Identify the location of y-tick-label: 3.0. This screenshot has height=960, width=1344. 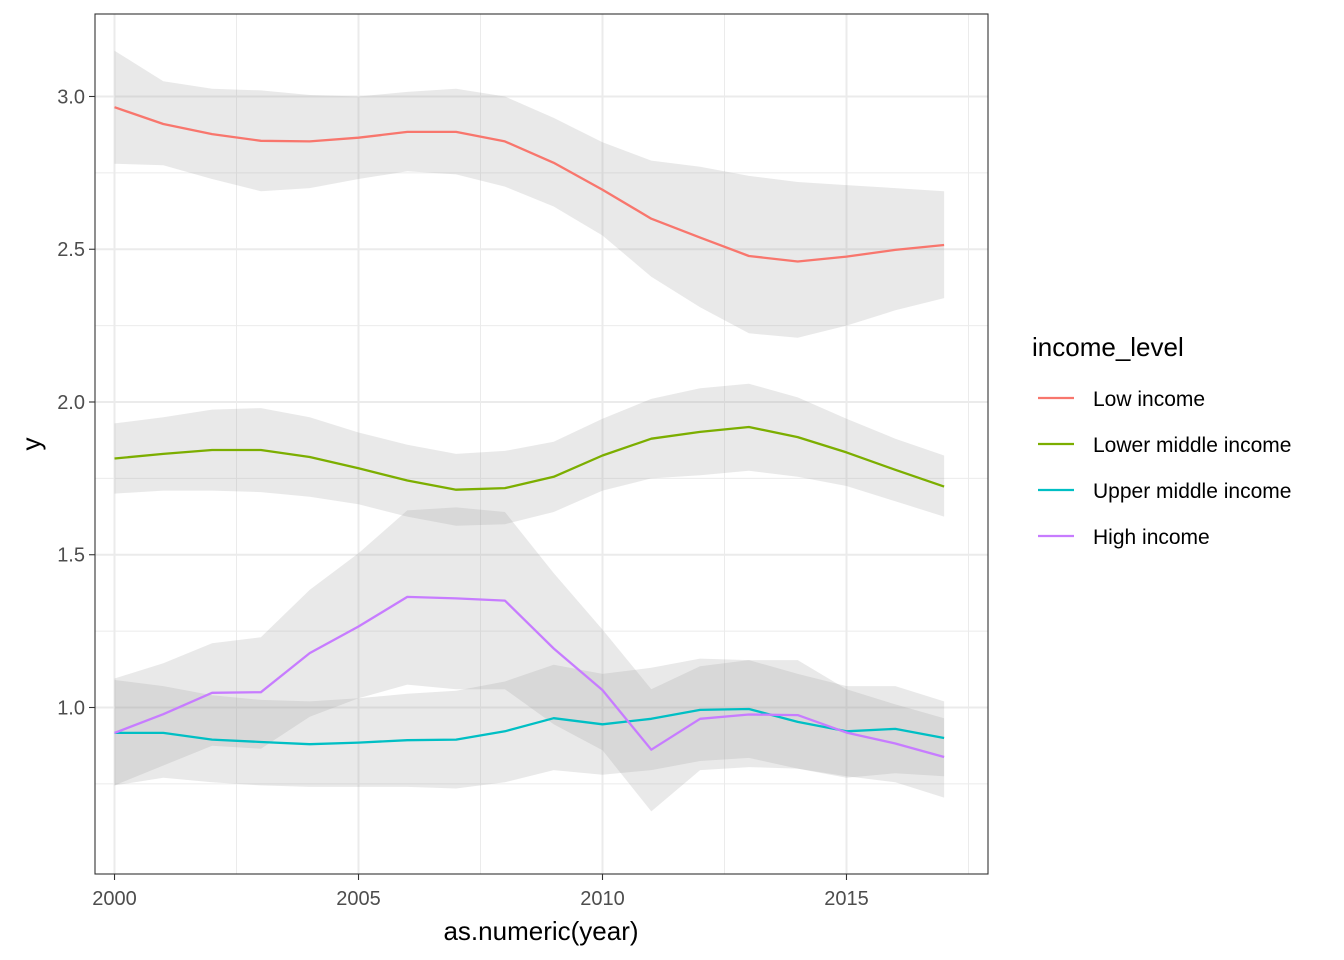
(71, 97).